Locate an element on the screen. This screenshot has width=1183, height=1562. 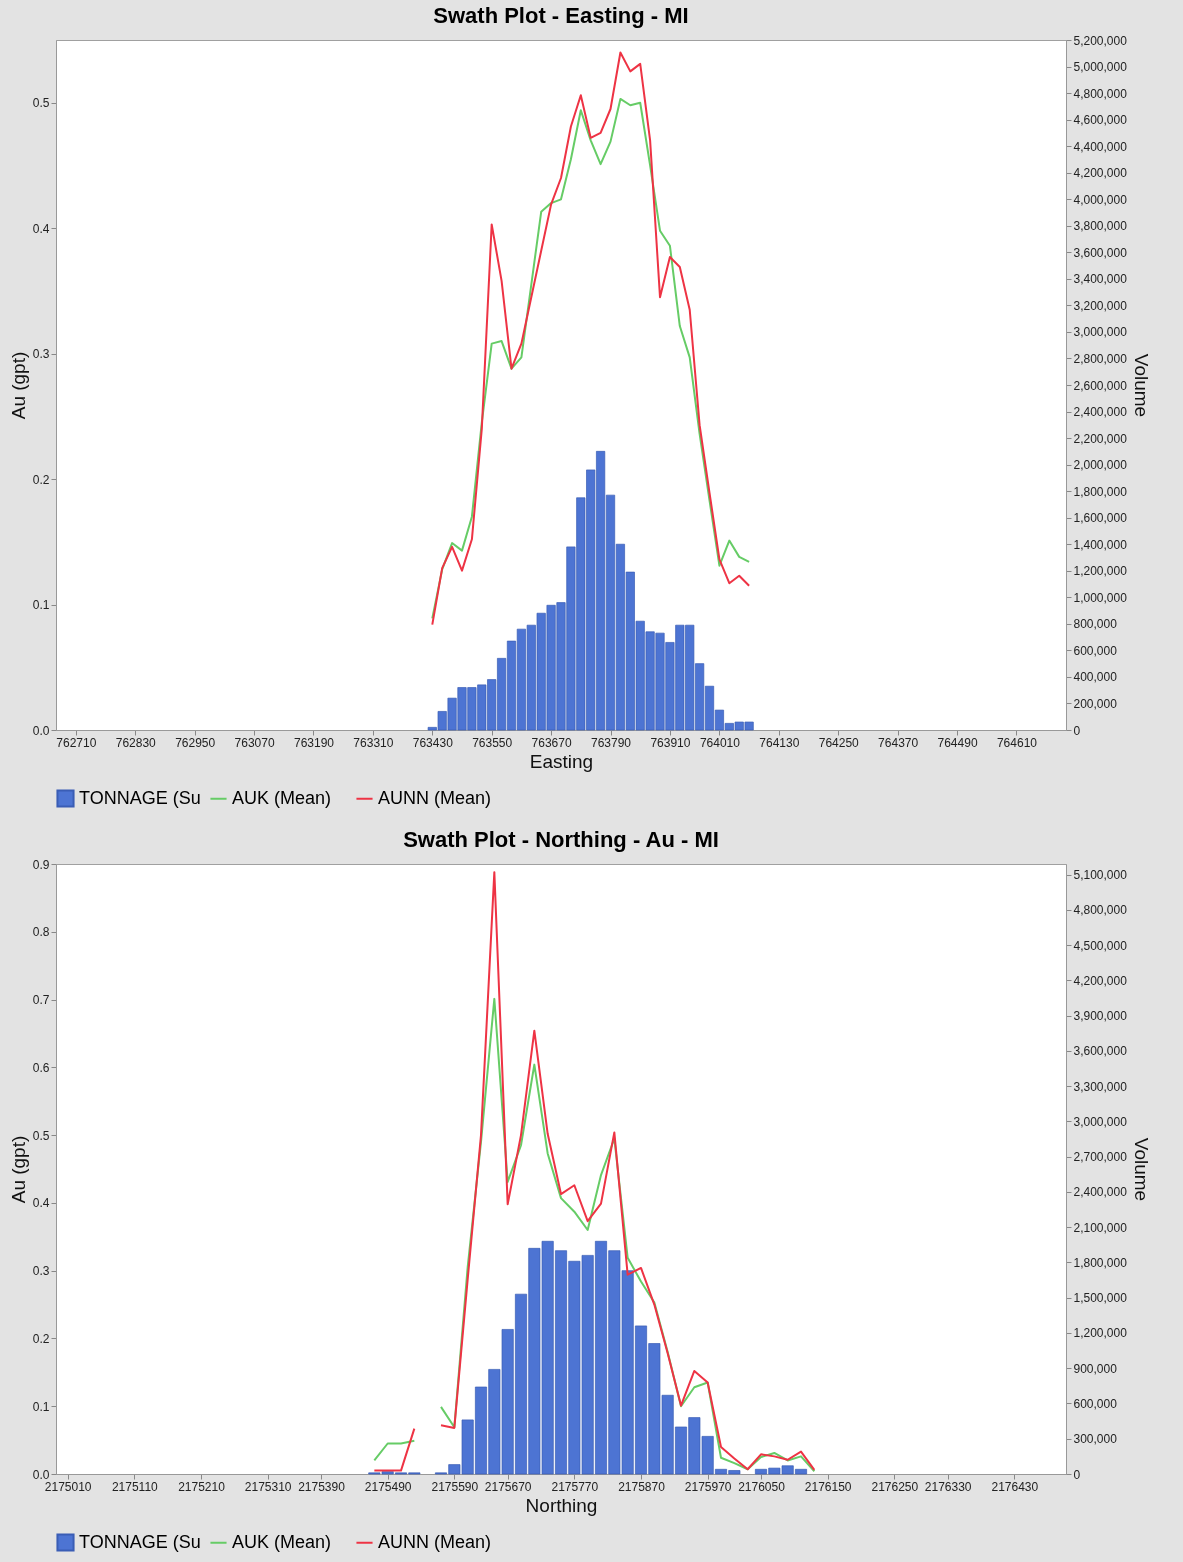
x-tick-label: 2175390 is located at coordinates (322, 1486).